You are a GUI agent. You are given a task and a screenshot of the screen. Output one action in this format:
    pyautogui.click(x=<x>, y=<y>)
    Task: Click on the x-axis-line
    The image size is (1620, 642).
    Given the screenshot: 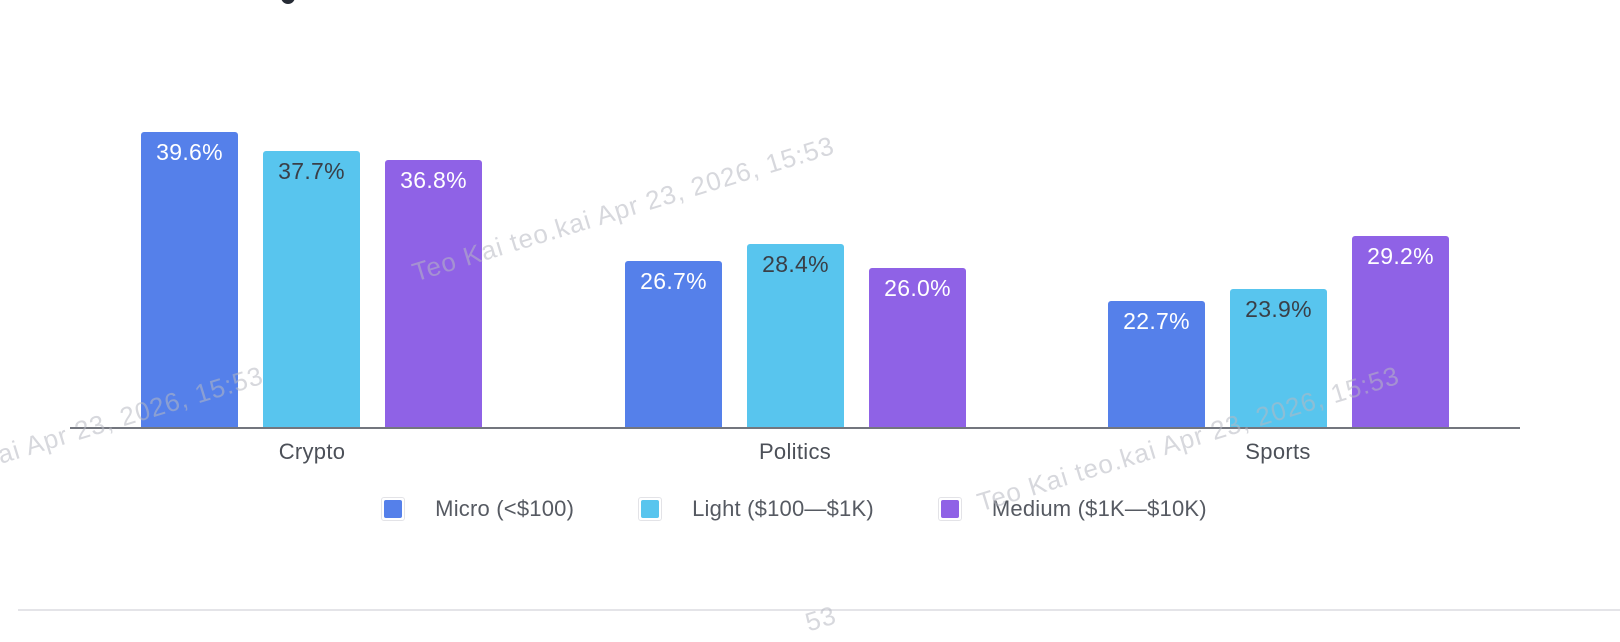 What is the action you would take?
    pyautogui.click(x=795, y=428)
    